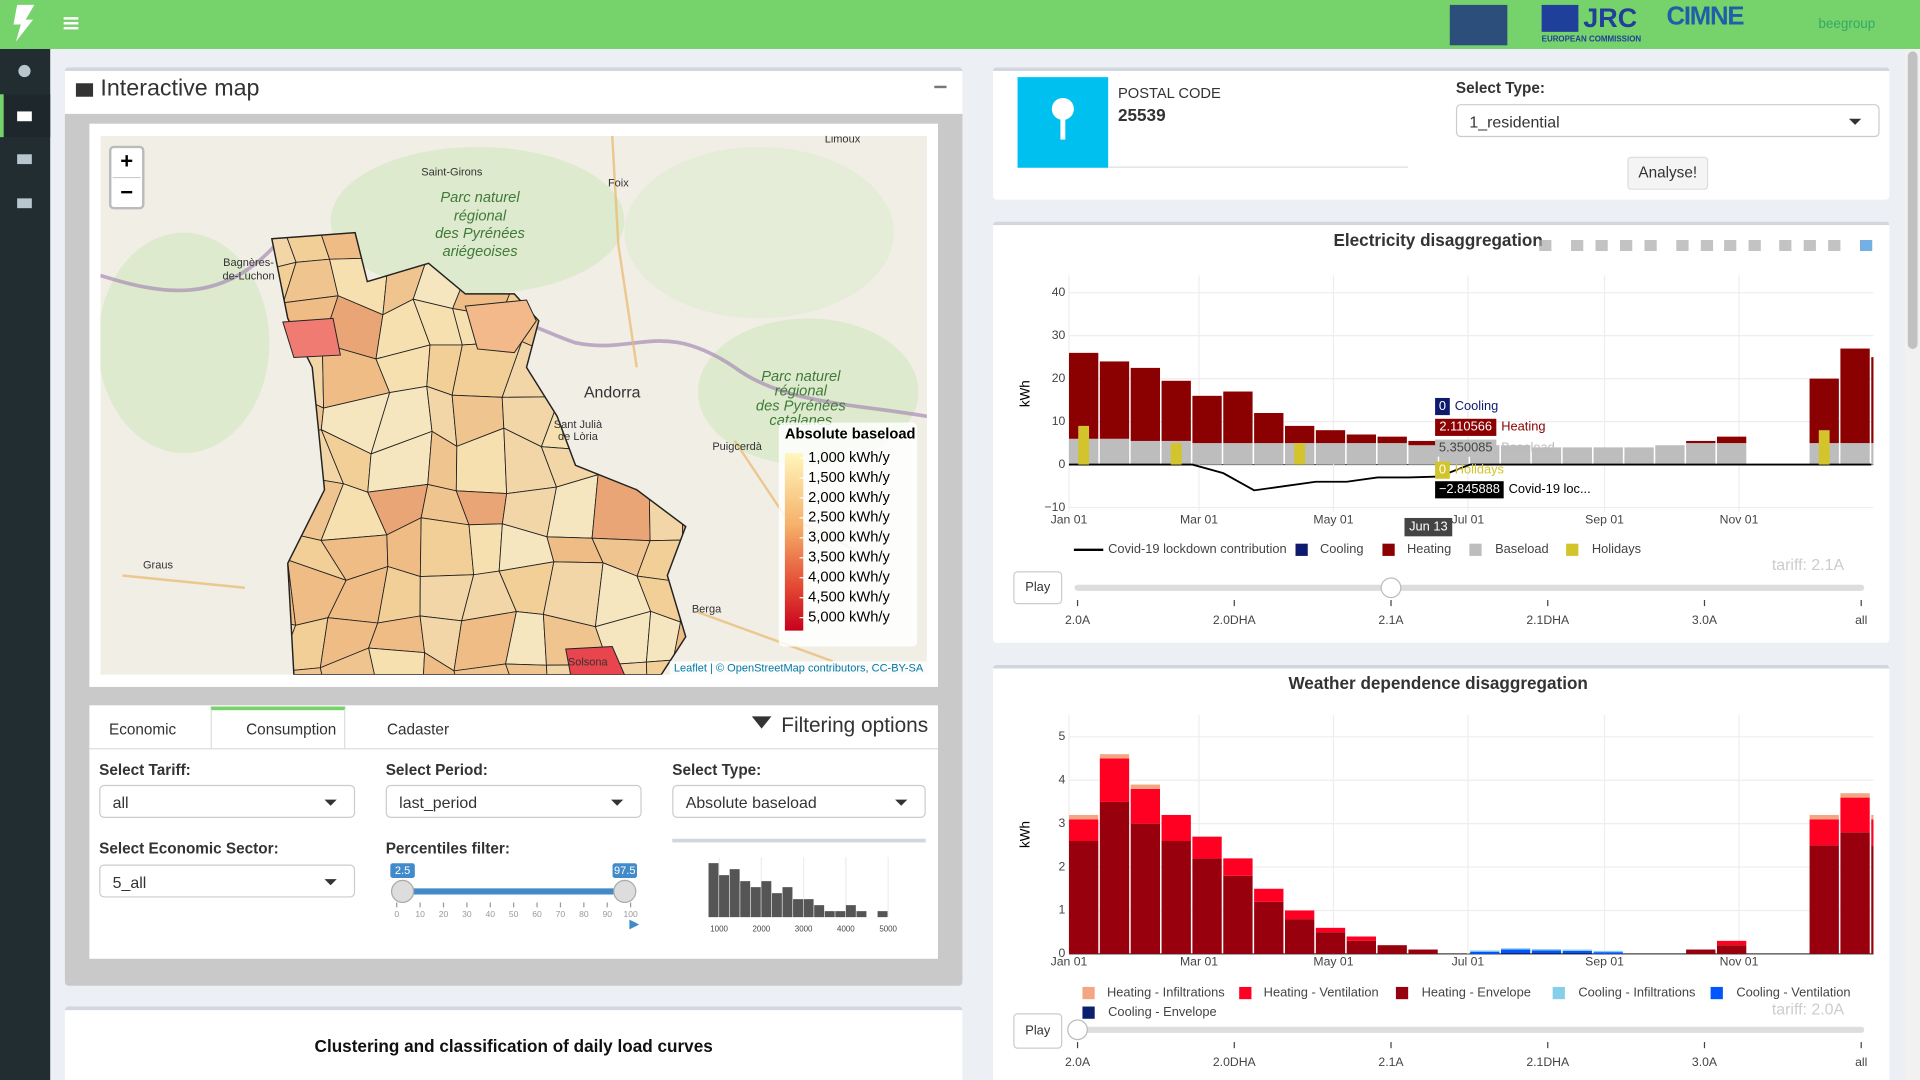 This screenshot has width=1920, height=1080. I want to click on active-tab, so click(278, 728).